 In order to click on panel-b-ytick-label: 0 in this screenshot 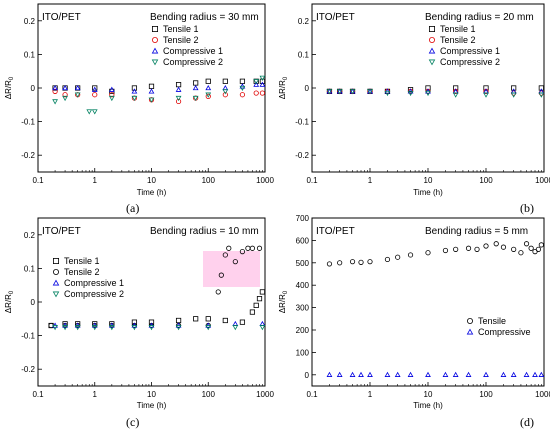, I will do `click(307, 88)`.